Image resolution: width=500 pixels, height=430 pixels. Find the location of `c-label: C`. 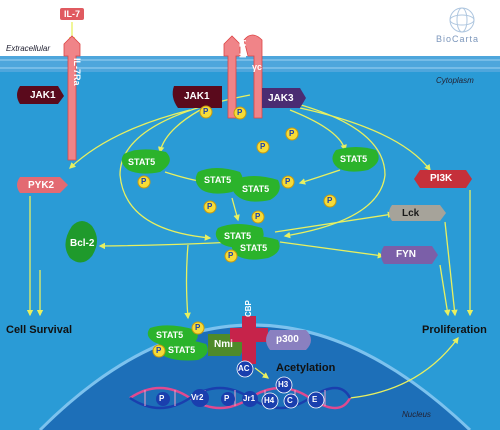

c-label: C is located at coordinates (290, 400).